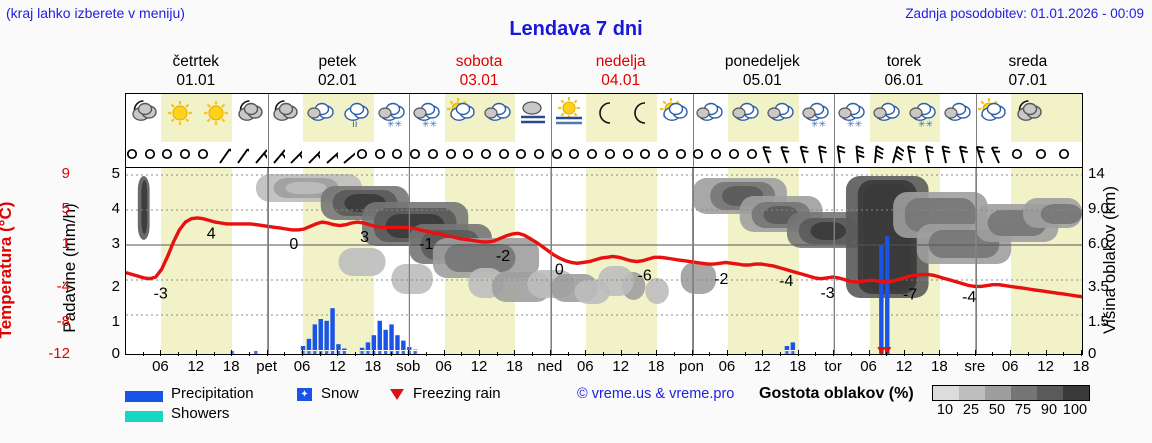 The width and height of the screenshot is (1152, 443). I want to click on precipitation-tick-2: 3, so click(115, 243).